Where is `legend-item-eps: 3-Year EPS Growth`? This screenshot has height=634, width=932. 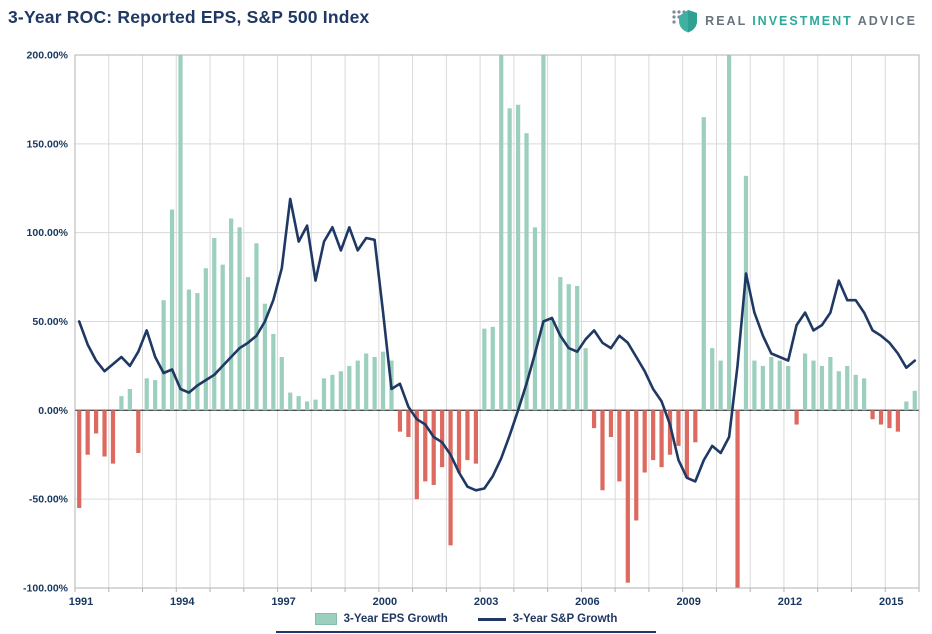 legend-item-eps: 3-Year EPS Growth is located at coordinates (381, 619).